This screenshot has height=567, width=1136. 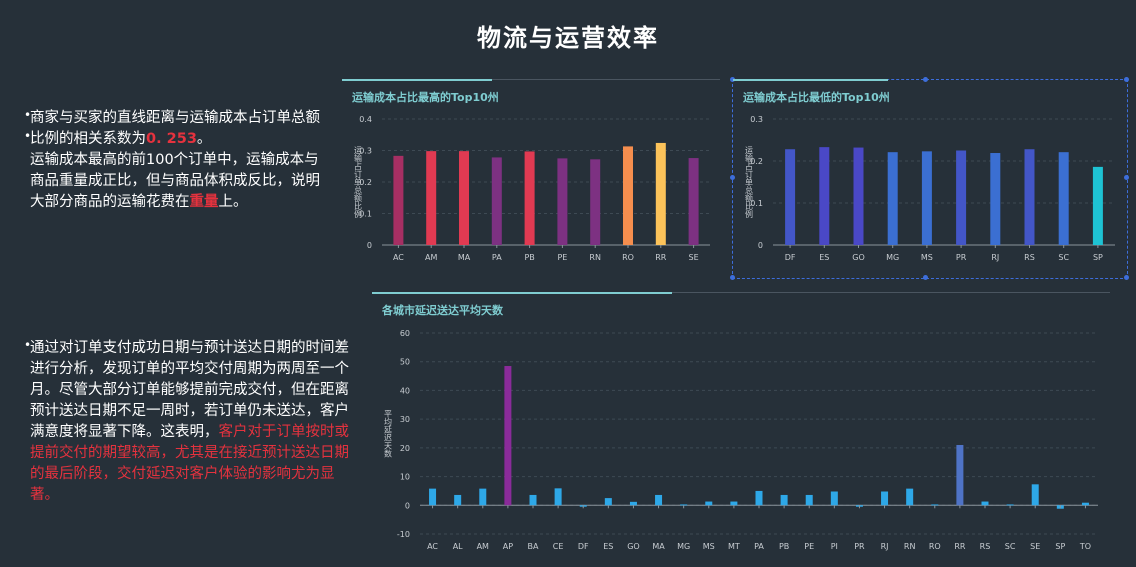 I want to click on bar-PI, so click(x=834, y=498).